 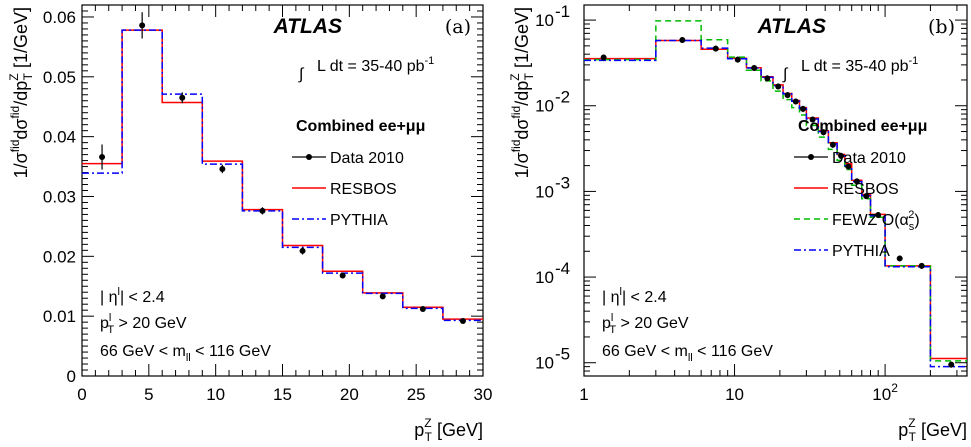 I want to click on x-tick-label: 1, so click(x=583, y=394).